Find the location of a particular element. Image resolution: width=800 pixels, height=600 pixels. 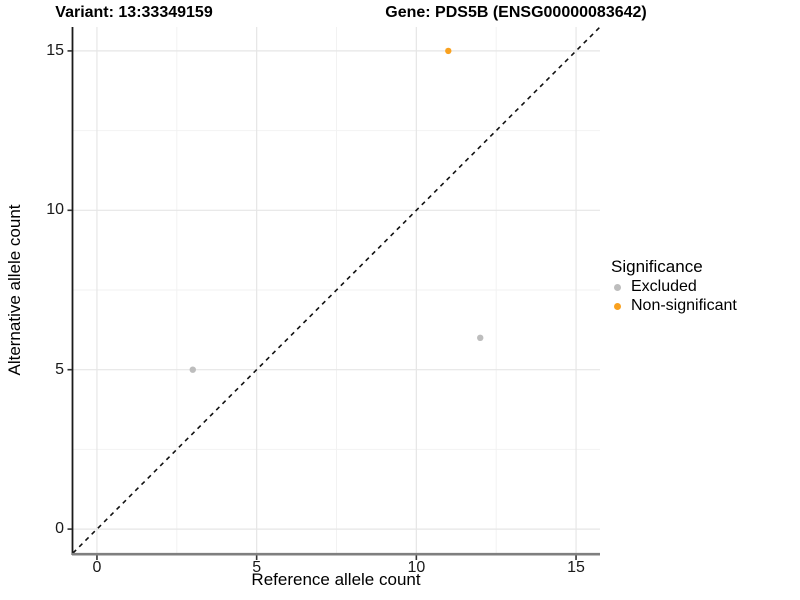

legend-item-excluded: Excluded is located at coordinates (673, 287).